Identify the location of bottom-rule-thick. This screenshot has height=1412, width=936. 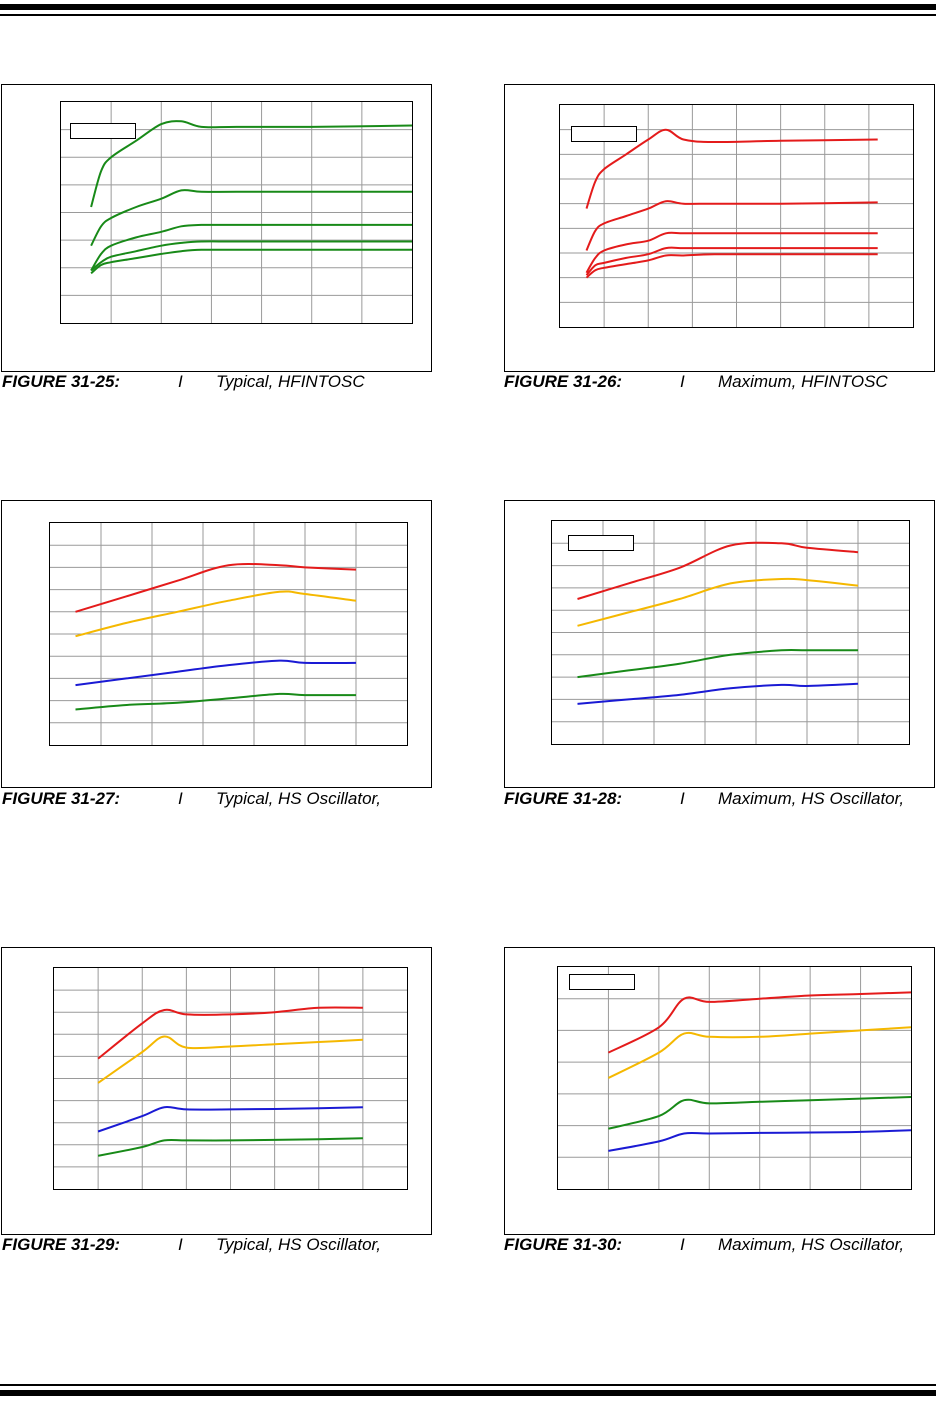
(468, 1393).